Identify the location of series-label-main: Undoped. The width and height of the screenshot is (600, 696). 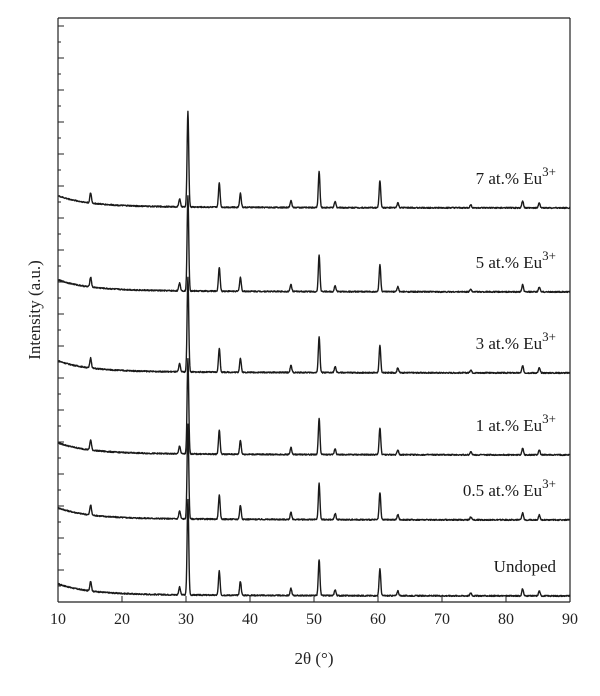
(525, 566).